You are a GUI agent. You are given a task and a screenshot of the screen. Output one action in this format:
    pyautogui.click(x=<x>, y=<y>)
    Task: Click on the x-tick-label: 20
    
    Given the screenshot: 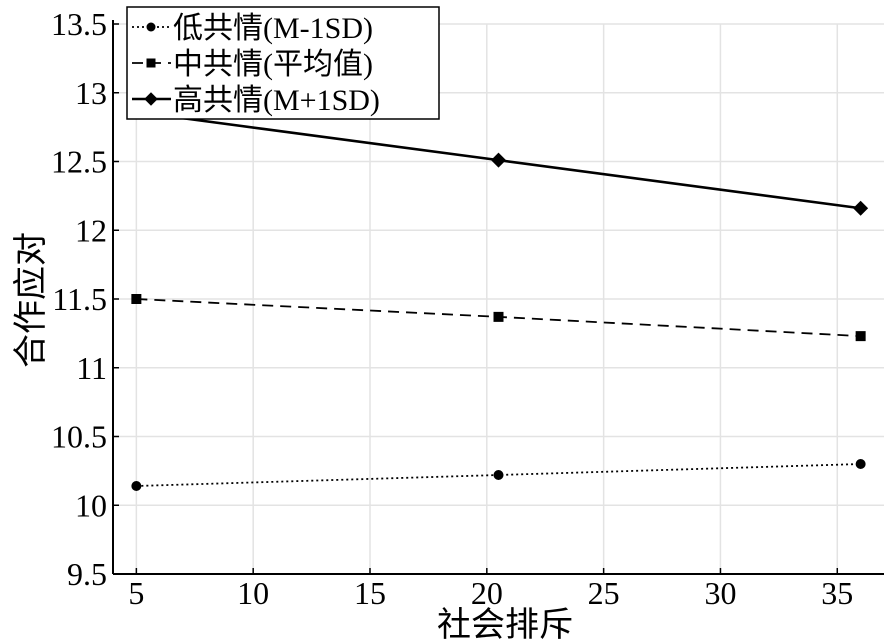 What is the action you would take?
    pyautogui.click(x=487, y=593)
    